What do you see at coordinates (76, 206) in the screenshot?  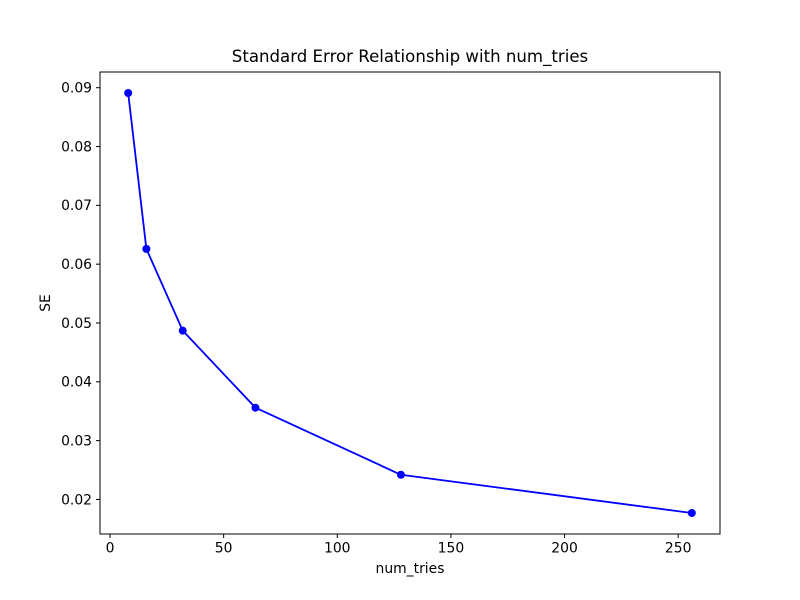 I see `y-tick-label: 0.07` at bounding box center [76, 206].